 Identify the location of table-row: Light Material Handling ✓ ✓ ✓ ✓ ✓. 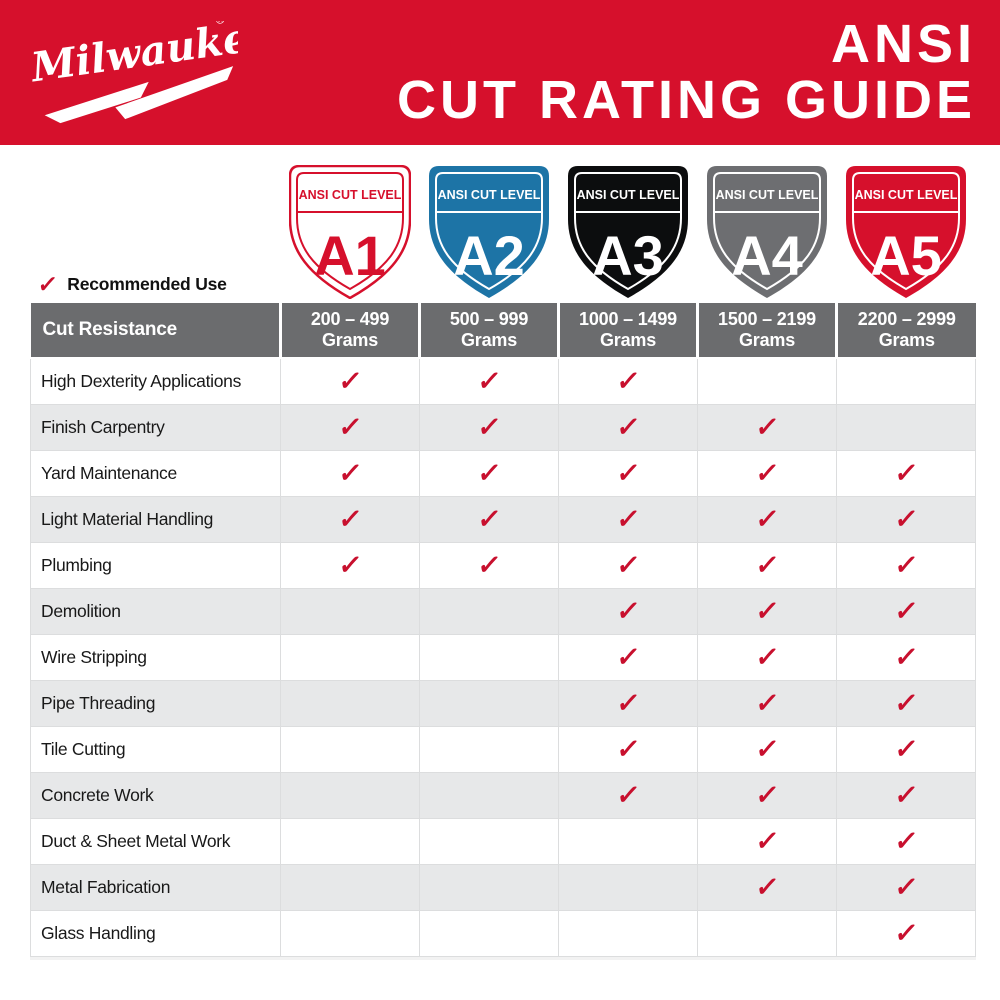
(503, 519).